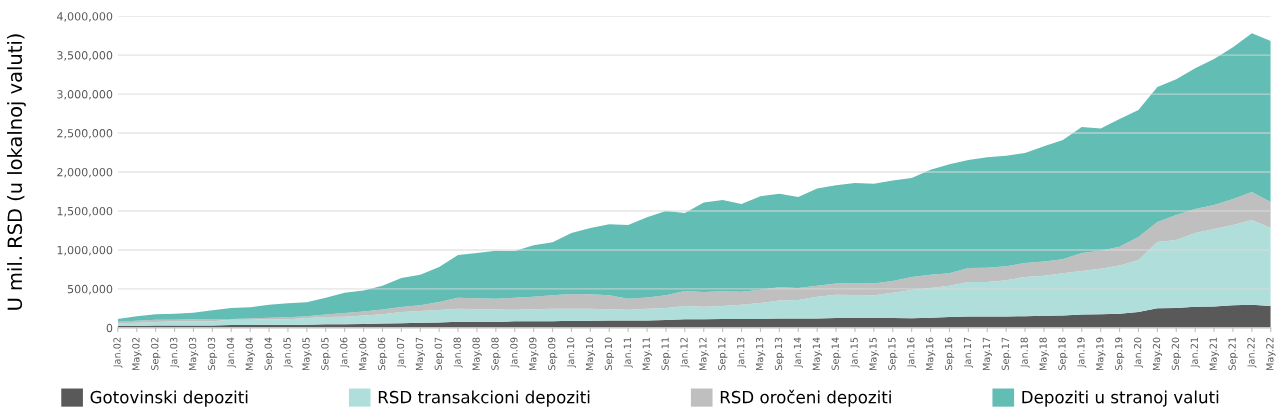 The height and width of the screenshot is (415, 1281). What do you see at coordinates (458, 352) in the screenshot?
I see `x-tick-label: Jan.08` at bounding box center [458, 352].